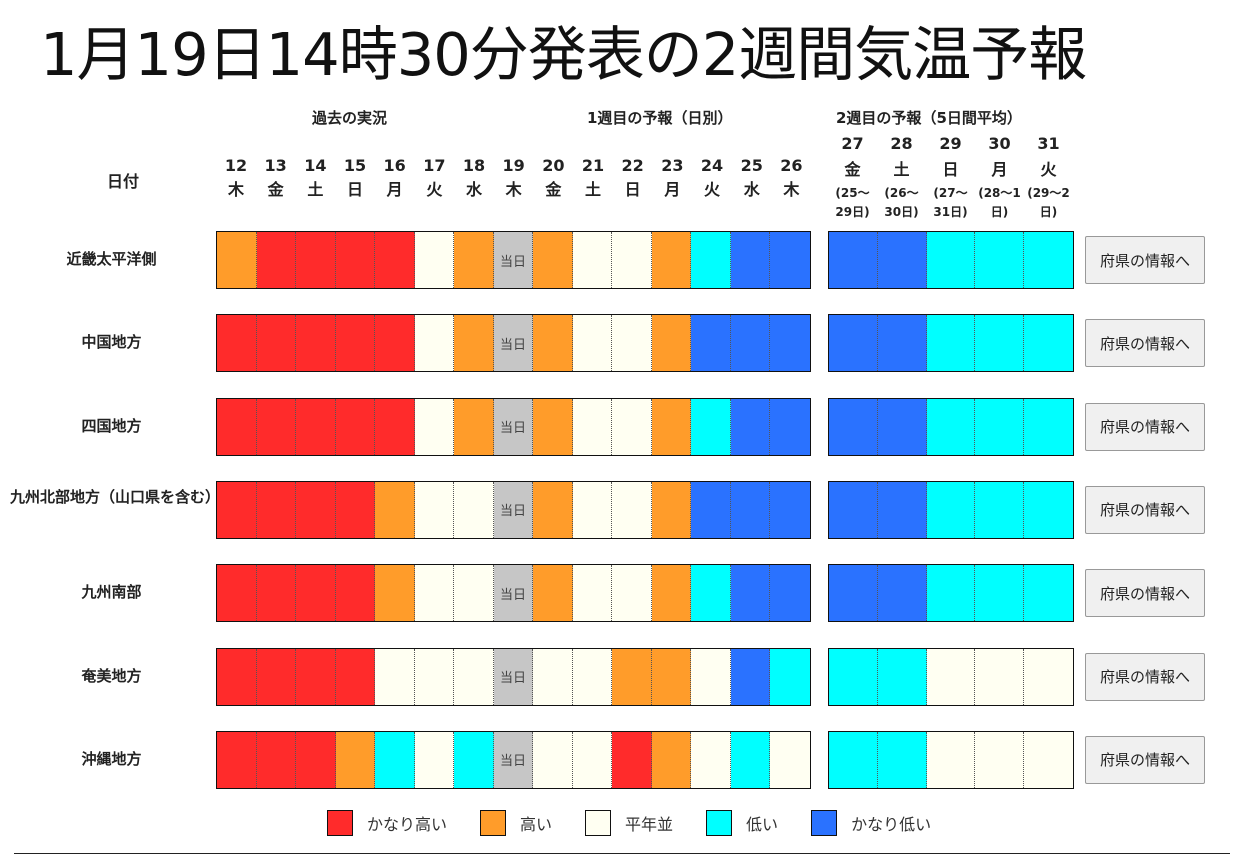 The height and width of the screenshot is (855, 1245). What do you see at coordinates (633, 178) in the screenshot?
I see `date-column: 22 日` at bounding box center [633, 178].